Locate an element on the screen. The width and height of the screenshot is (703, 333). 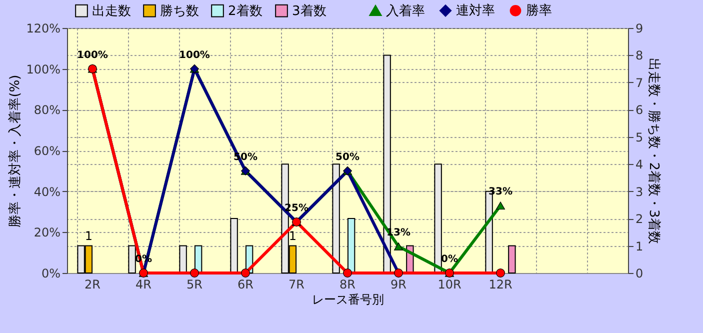
y-tick-label: 40% is located at coordinates (47, 191).